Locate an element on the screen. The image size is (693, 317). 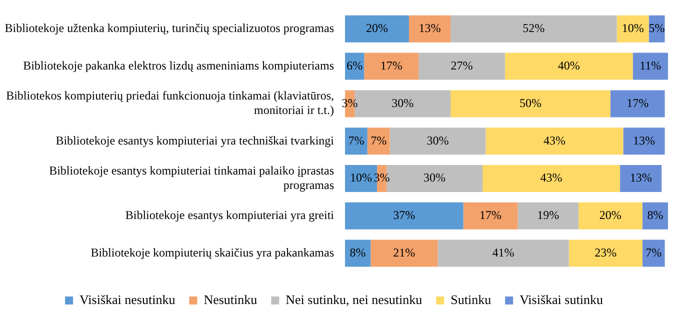
data-label: 6% is located at coordinates (354, 65).